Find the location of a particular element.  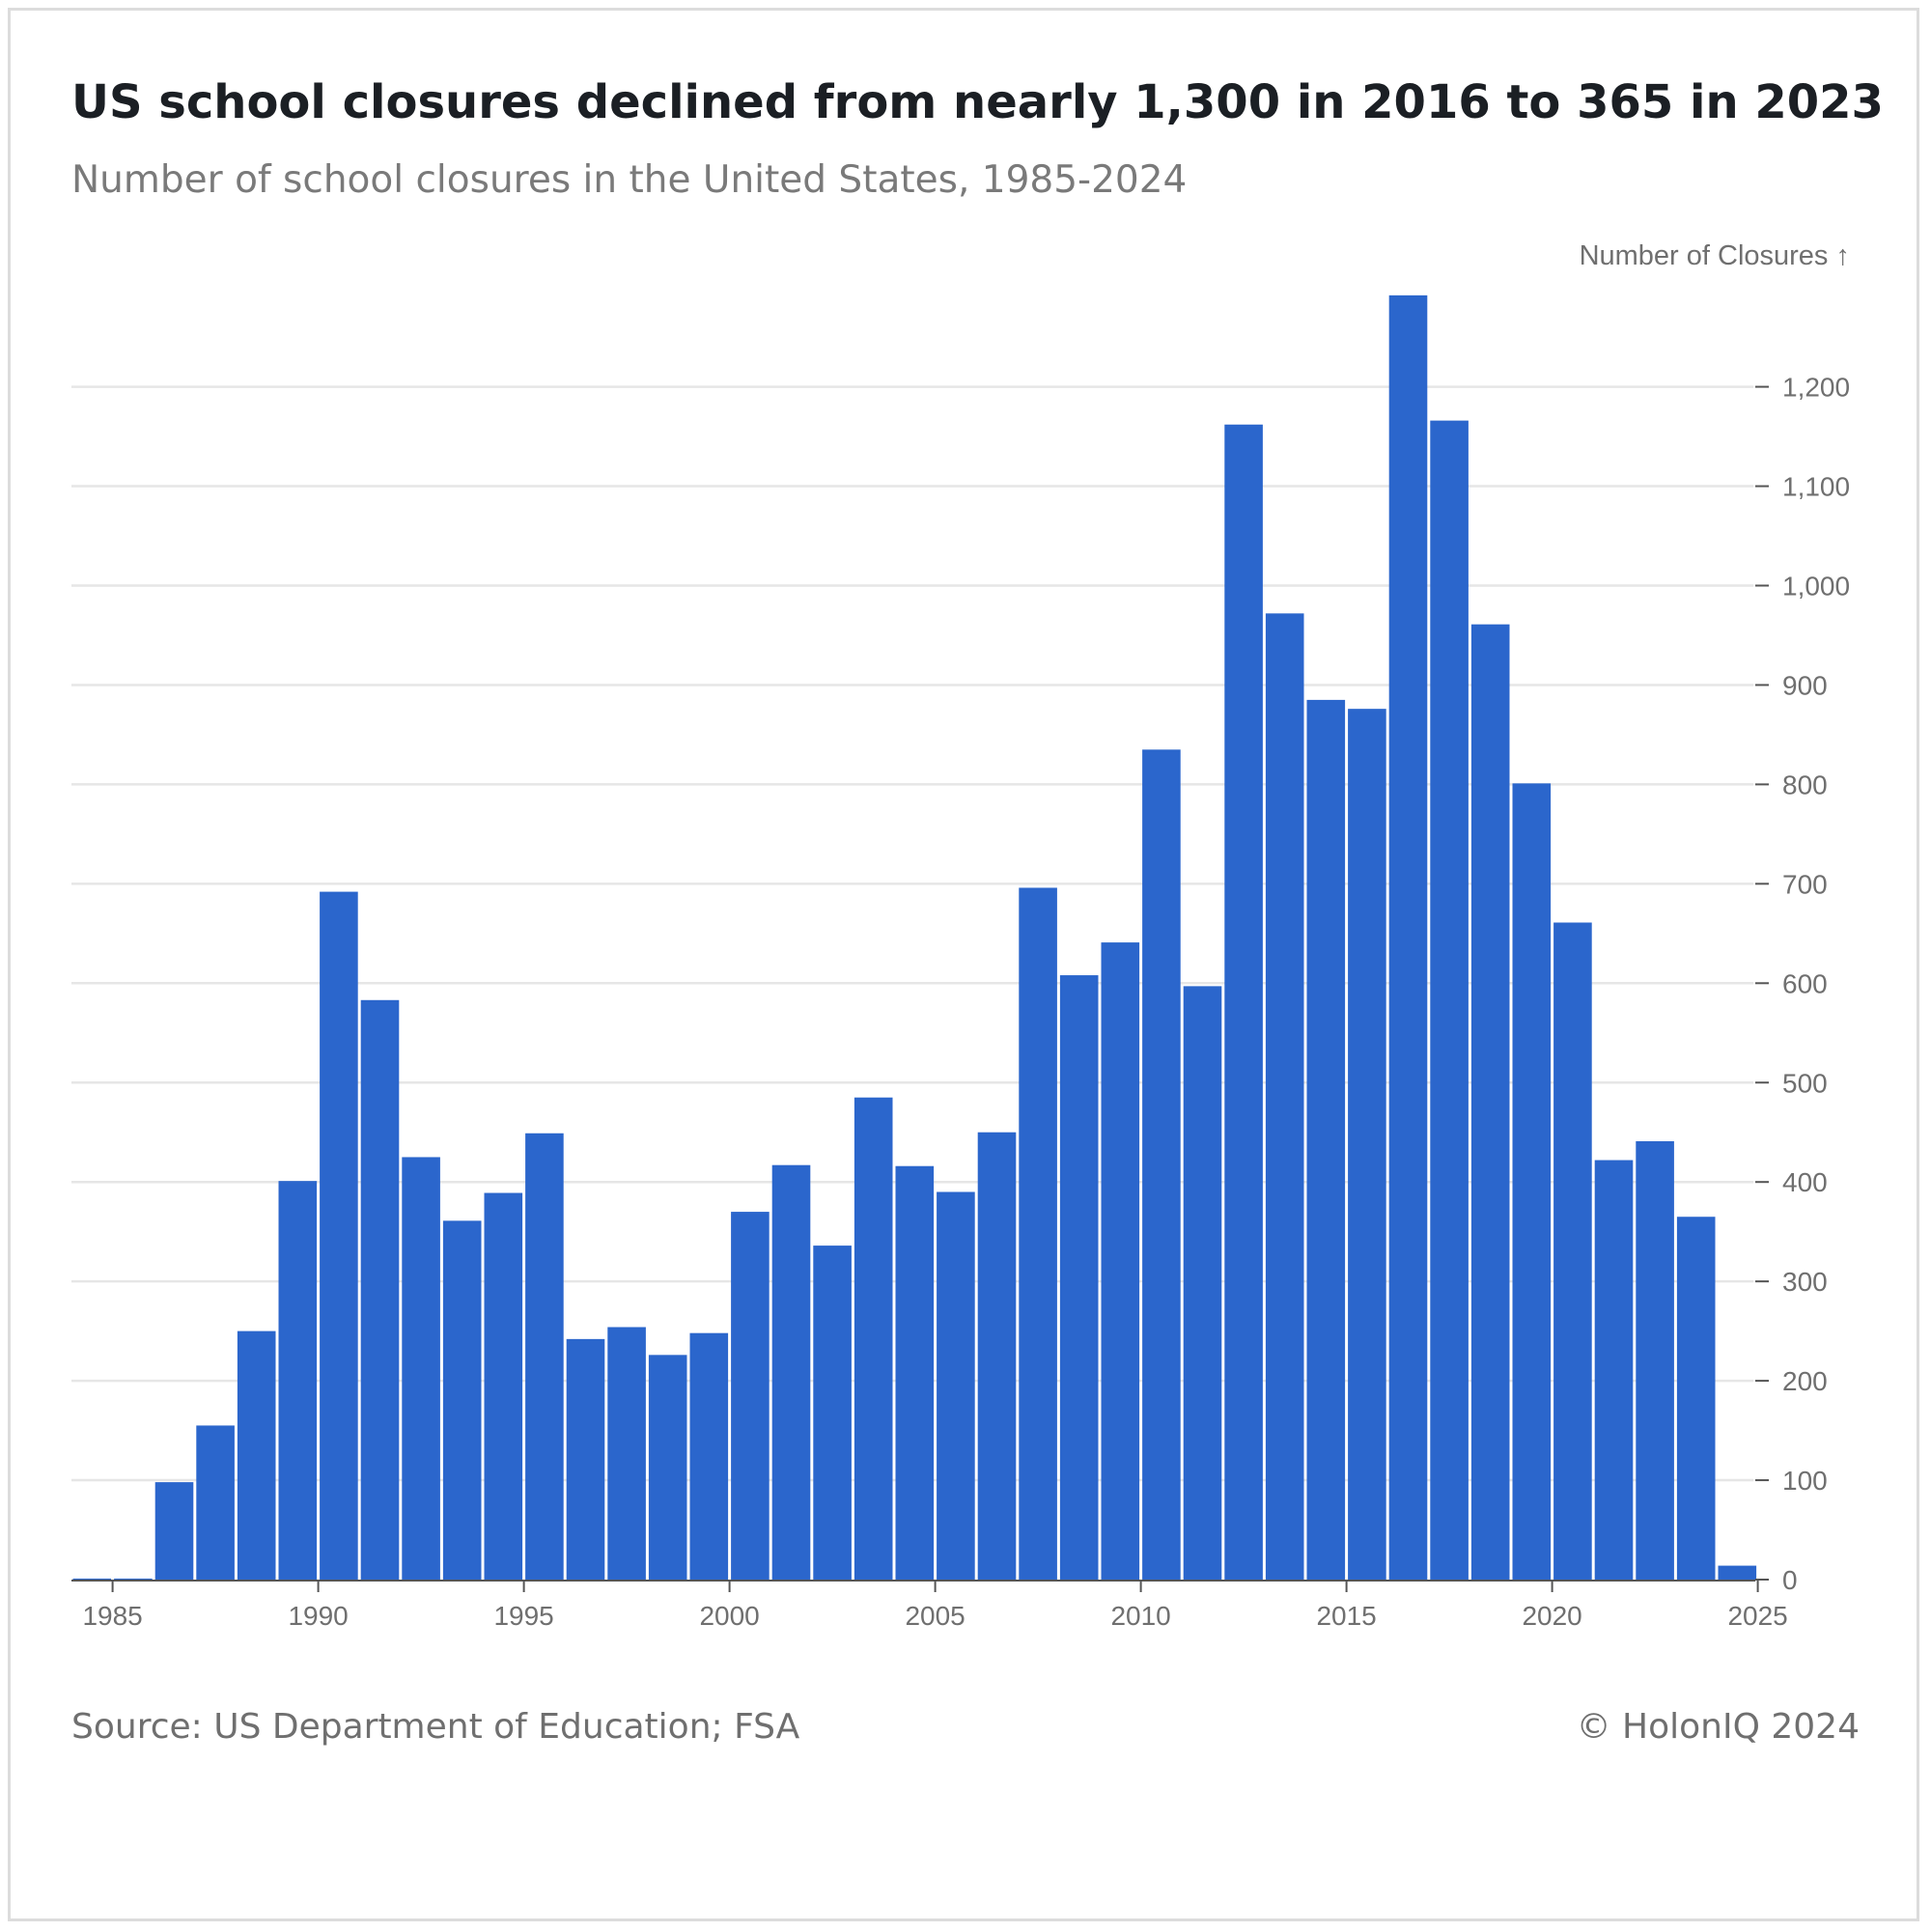

y-tick-label: 100 is located at coordinates (1805, 1481).